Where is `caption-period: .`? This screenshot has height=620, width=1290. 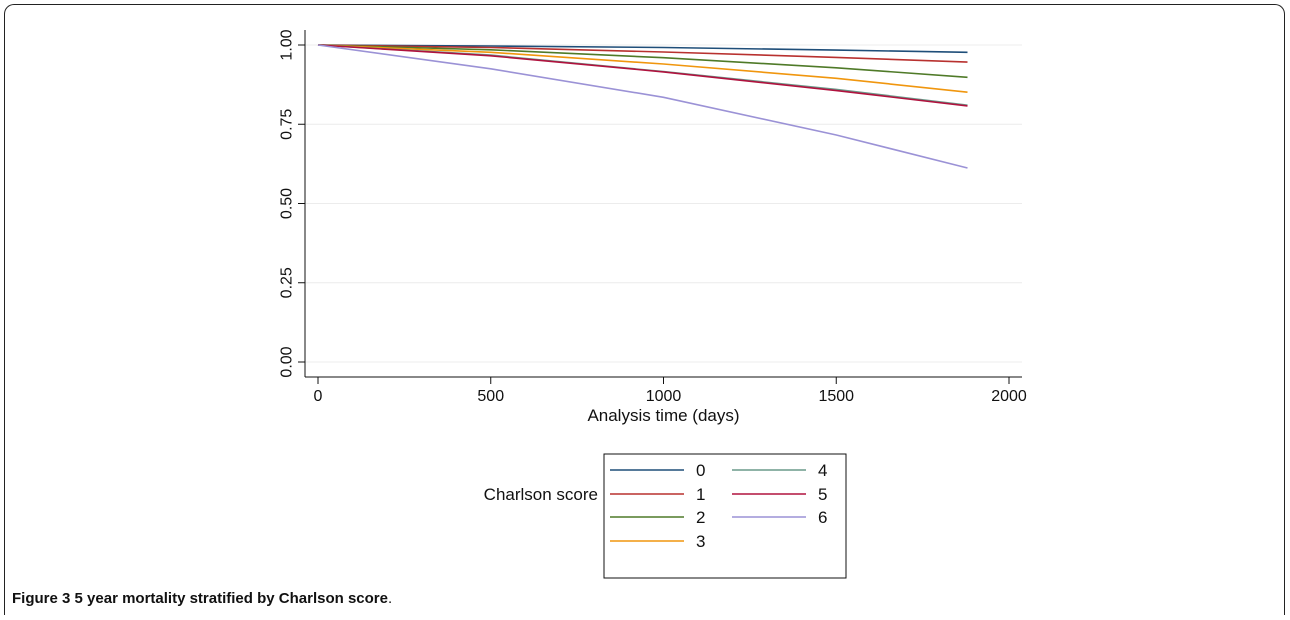 caption-period: . is located at coordinates (390, 598).